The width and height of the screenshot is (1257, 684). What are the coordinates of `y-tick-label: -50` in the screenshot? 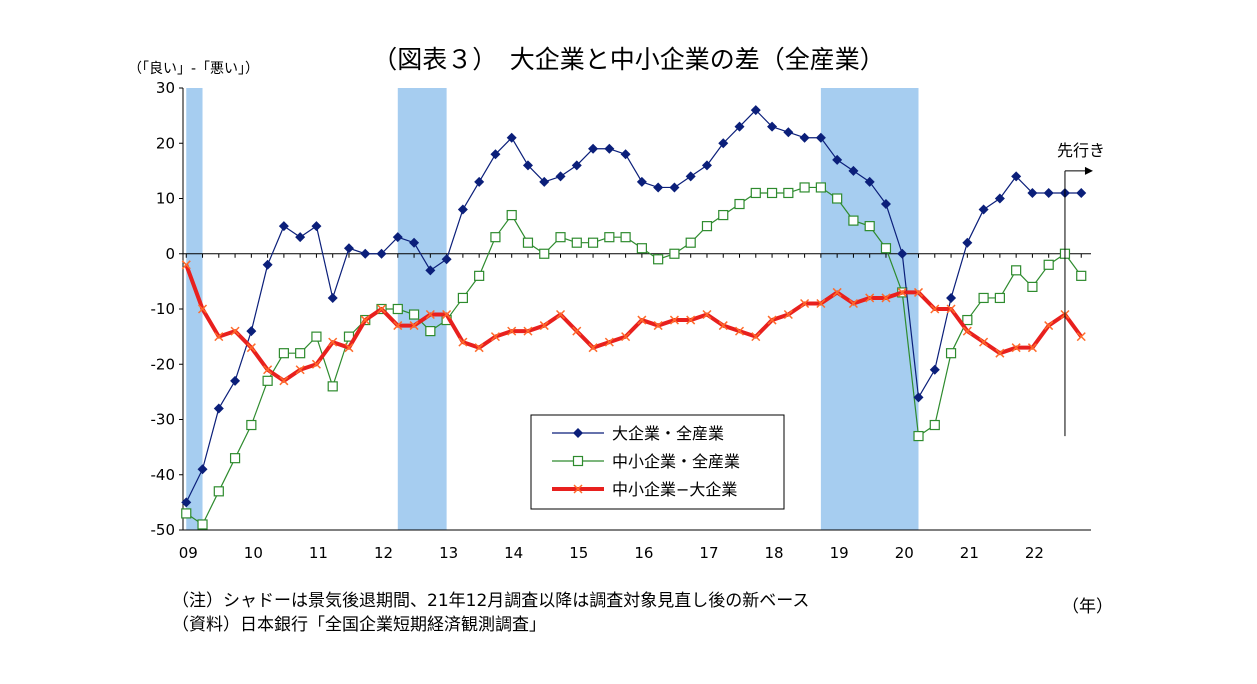 It's located at (163, 530).